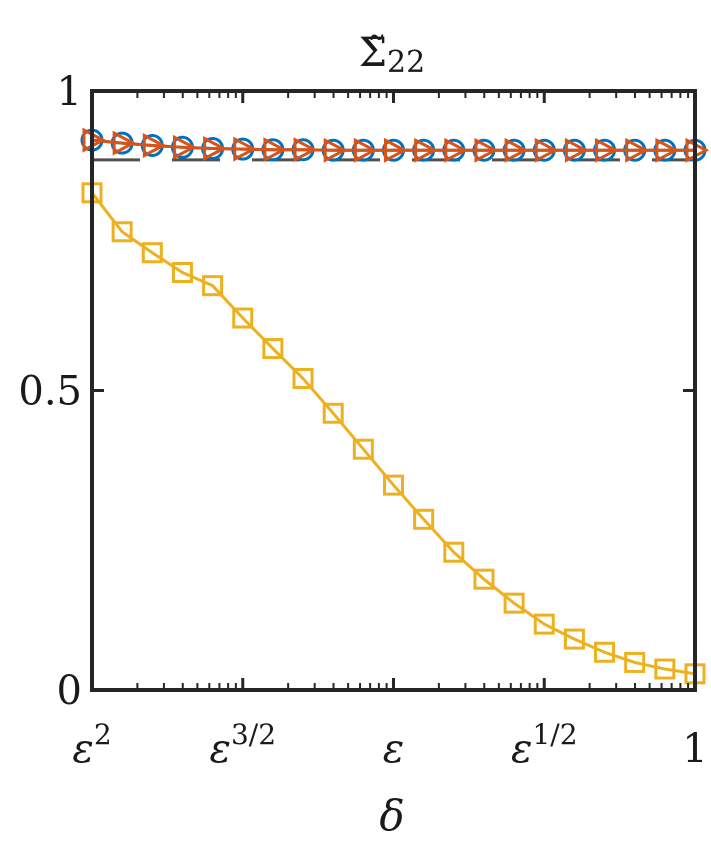 The image size is (711, 841). Describe the element at coordinates (69, 691) in the screenshot. I see `y-tick-label: 0` at that location.